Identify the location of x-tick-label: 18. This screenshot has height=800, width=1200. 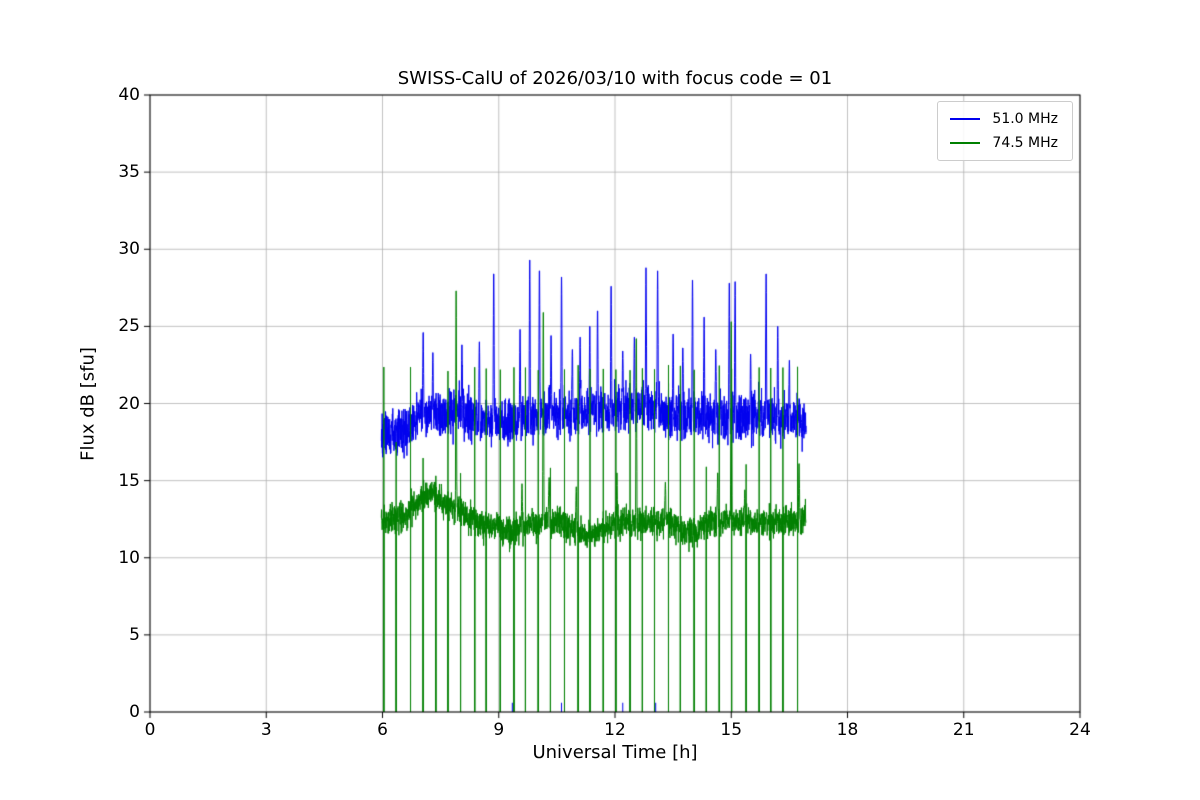
(847, 730).